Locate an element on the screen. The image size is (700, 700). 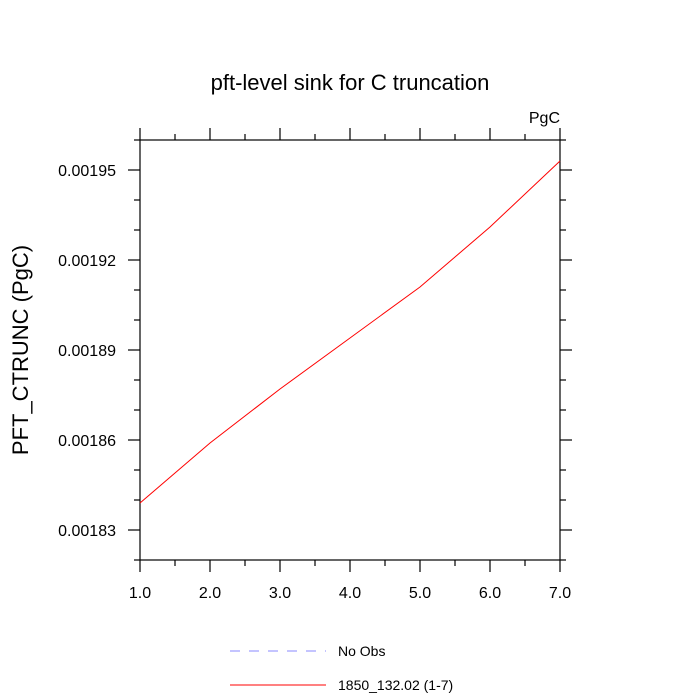
x-tick-label: 5.0 is located at coordinates (420, 593).